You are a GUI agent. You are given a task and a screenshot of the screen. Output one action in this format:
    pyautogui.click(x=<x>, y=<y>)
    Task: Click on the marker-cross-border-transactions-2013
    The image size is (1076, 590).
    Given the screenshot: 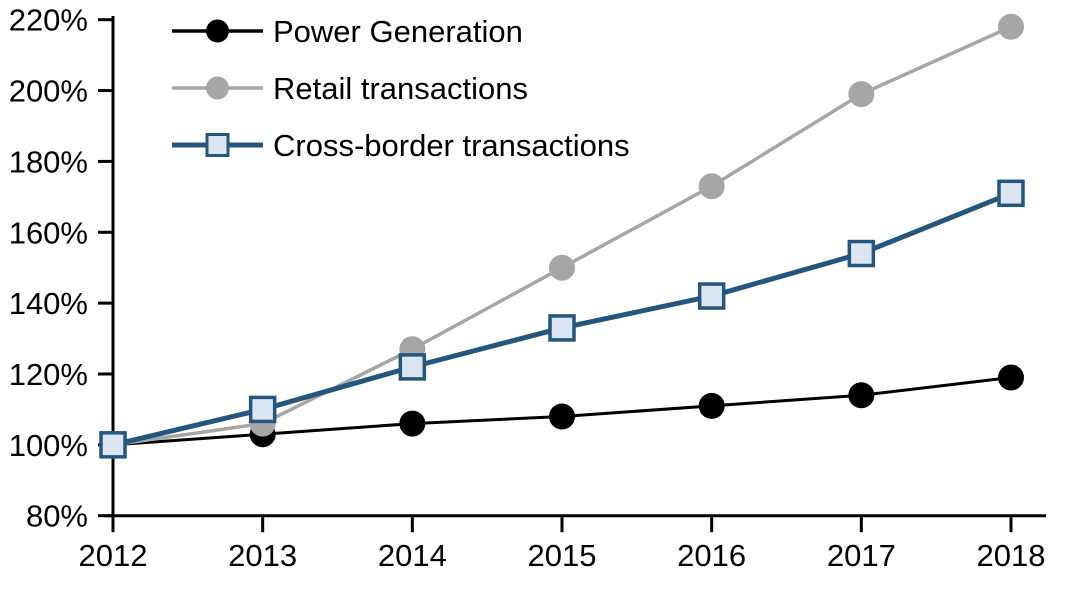 What is the action you would take?
    pyautogui.click(x=262, y=409)
    